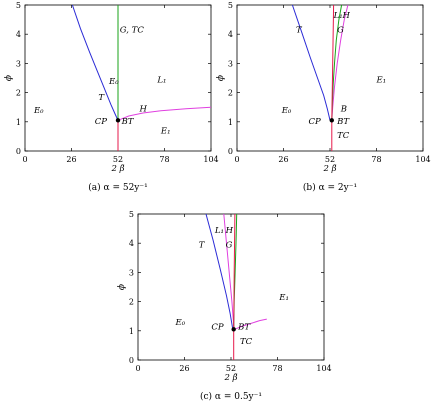 The width and height of the screenshot is (440, 404). I want to click on panel-caption: (b) α = 2y⁻¹, so click(330, 187).